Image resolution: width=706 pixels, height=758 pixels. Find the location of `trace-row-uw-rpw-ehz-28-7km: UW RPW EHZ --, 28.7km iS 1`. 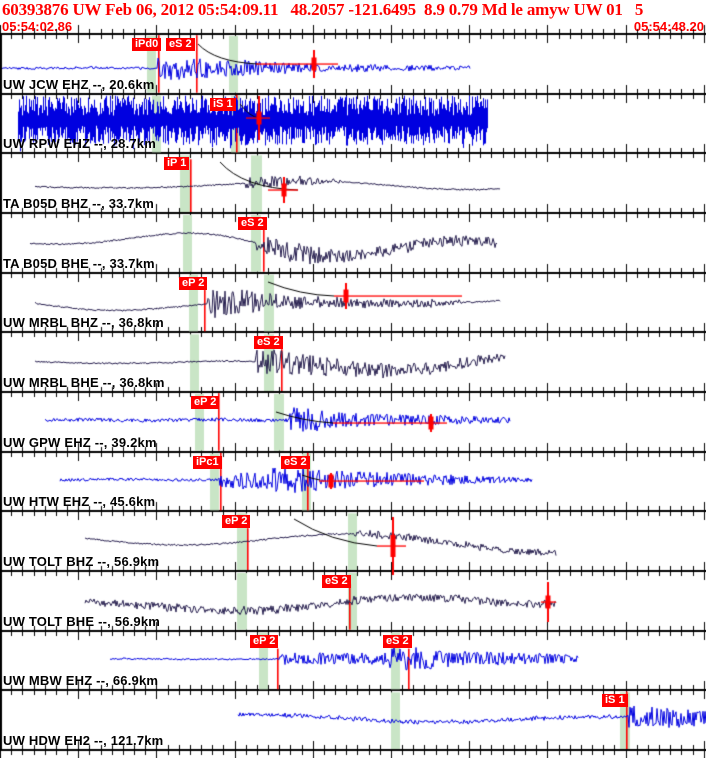

trace-row-uw-rpw-ehz-28-7km: UW RPW EHZ --, 28.7km iS 1 is located at coordinates (353, 124).